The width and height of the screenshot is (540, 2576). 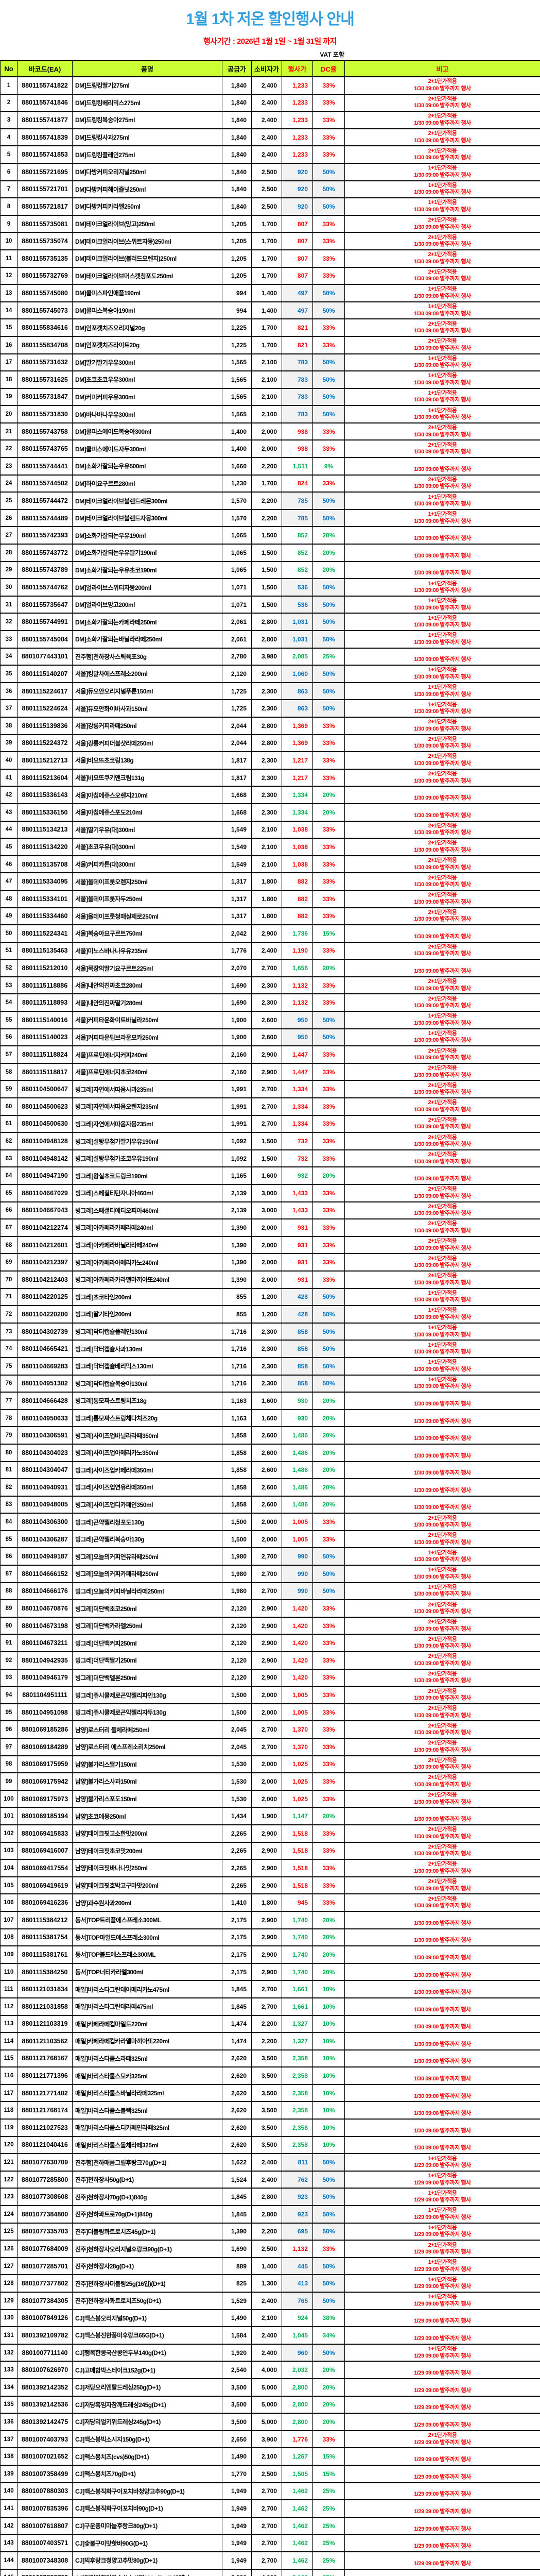 What do you see at coordinates (297, 864) in the screenshot?
I see `event-price: 1,038` at bounding box center [297, 864].